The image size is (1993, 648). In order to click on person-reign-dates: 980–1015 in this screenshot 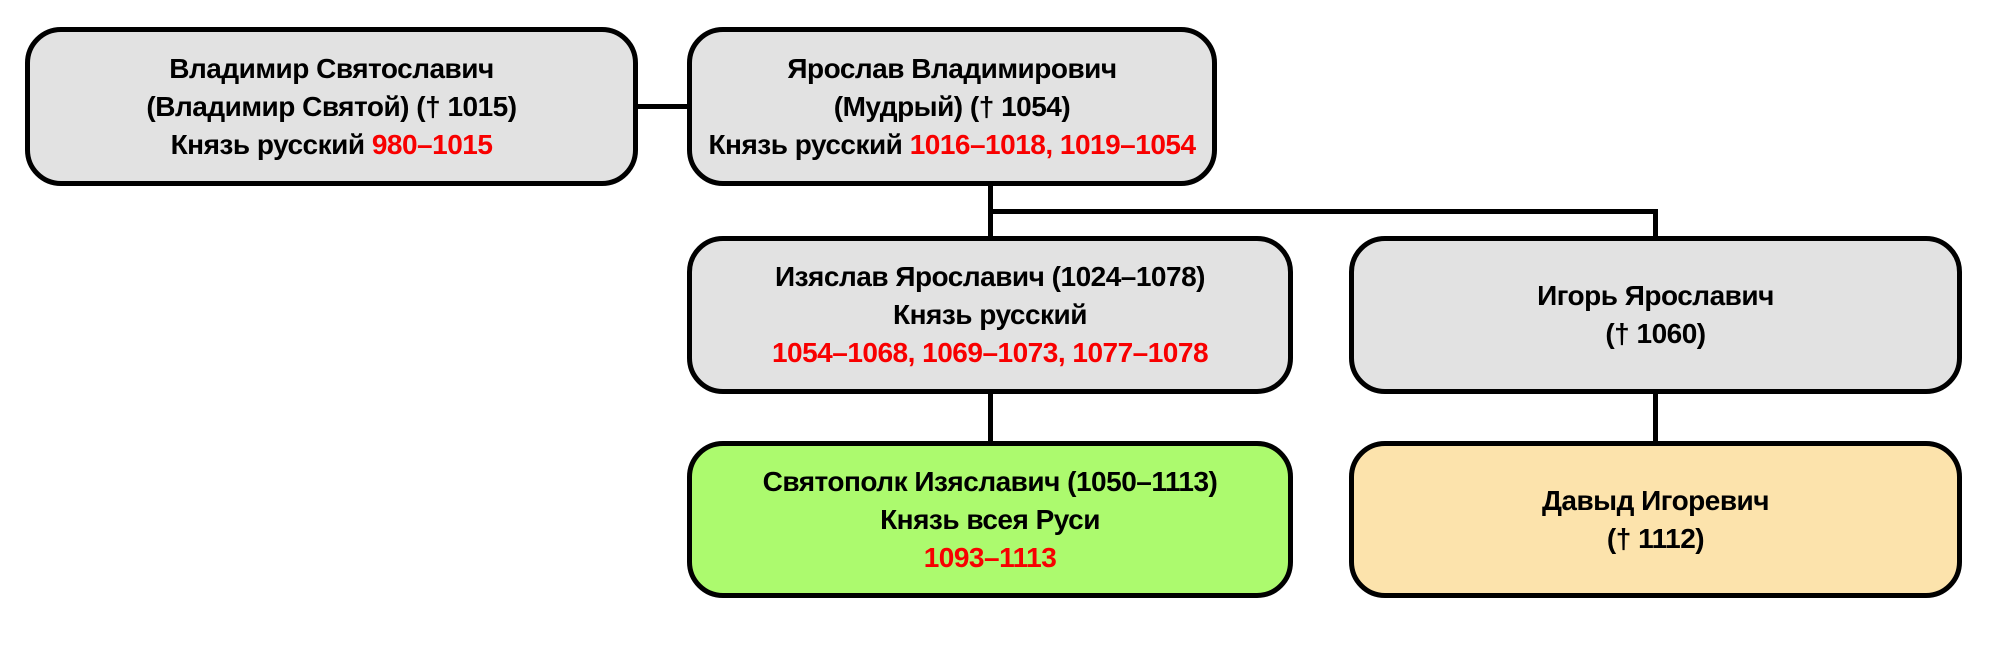, I will do `click(432, 144)`.